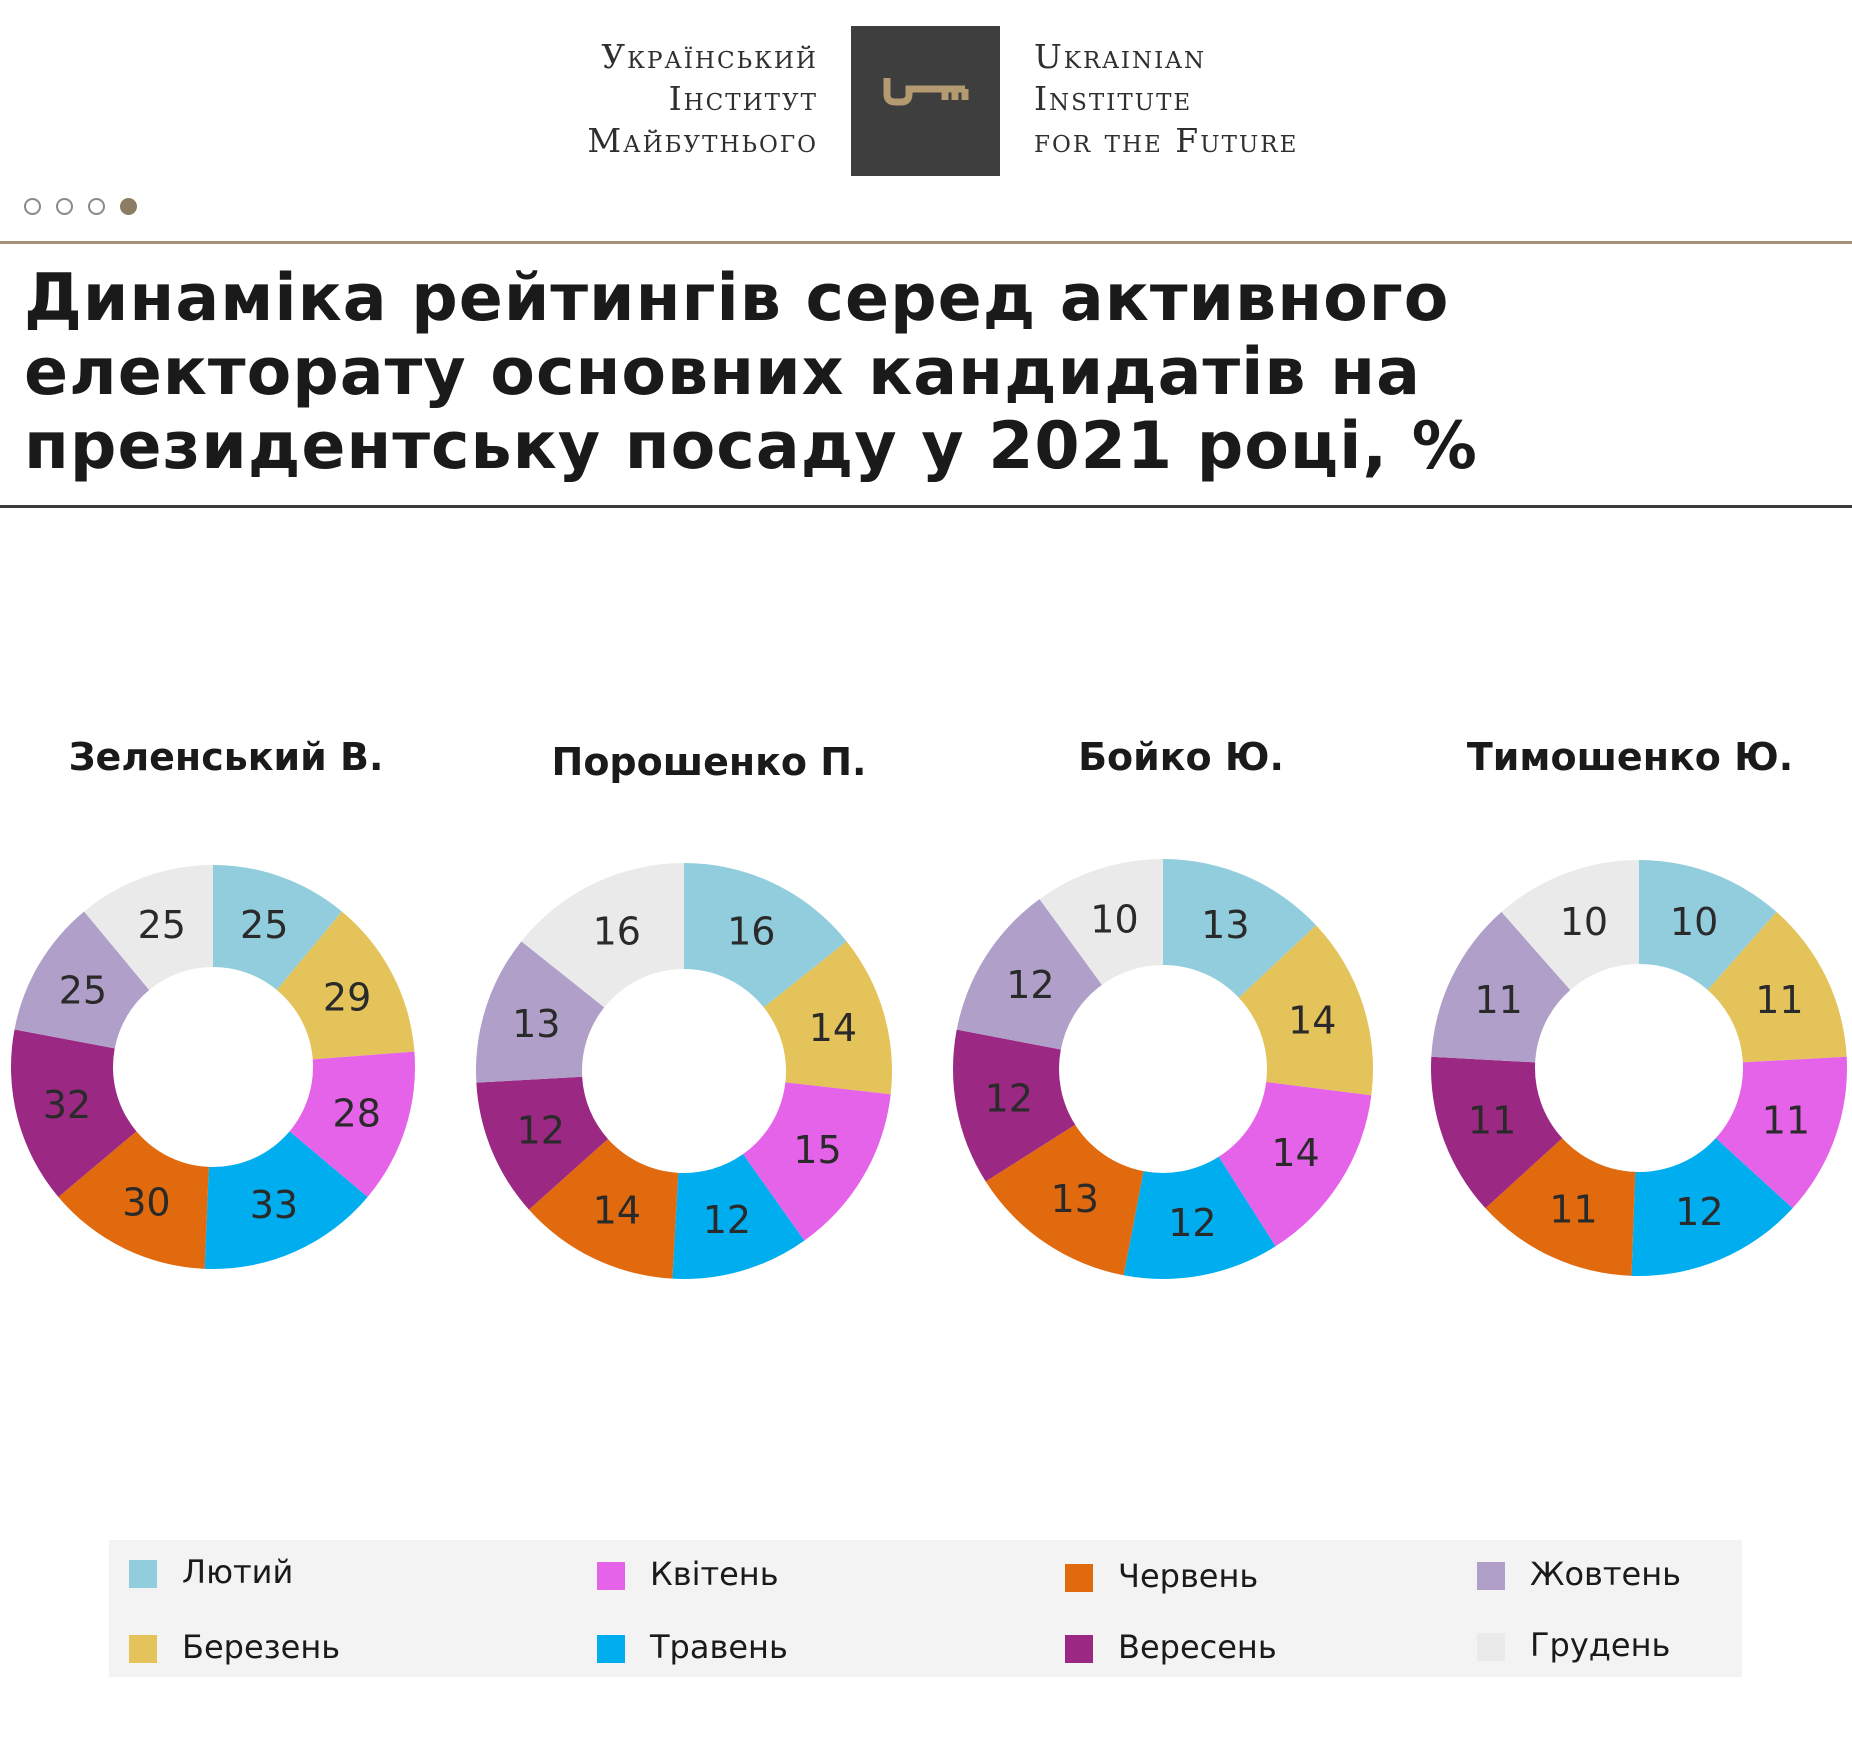 The height and width of the screenshot is (1739, 1852). What do you see at coordinates (926, 242) in the screenshot?
I see `header-divider` at bounding box center [926, 242].